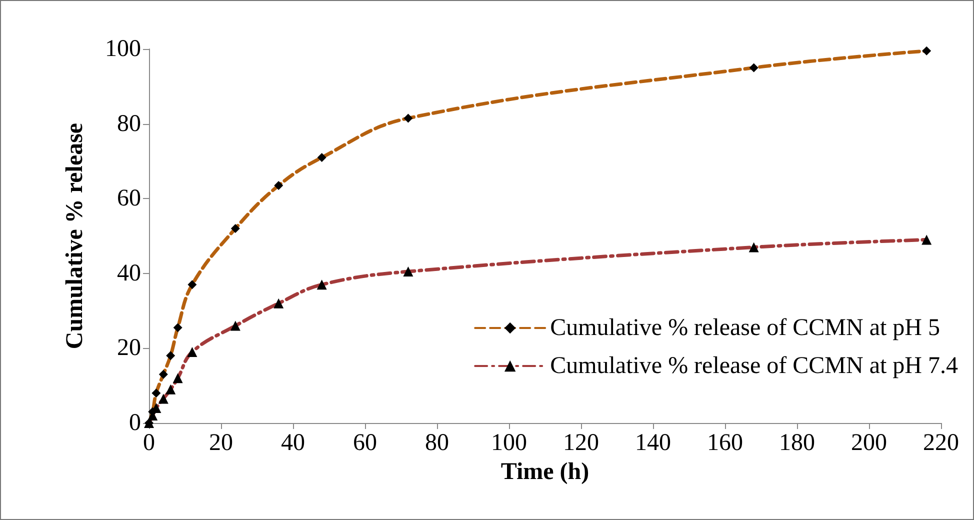  Describe the element at coordinates (293, 443) in the screenshot. I see `x-tick-label: 40` at that location.